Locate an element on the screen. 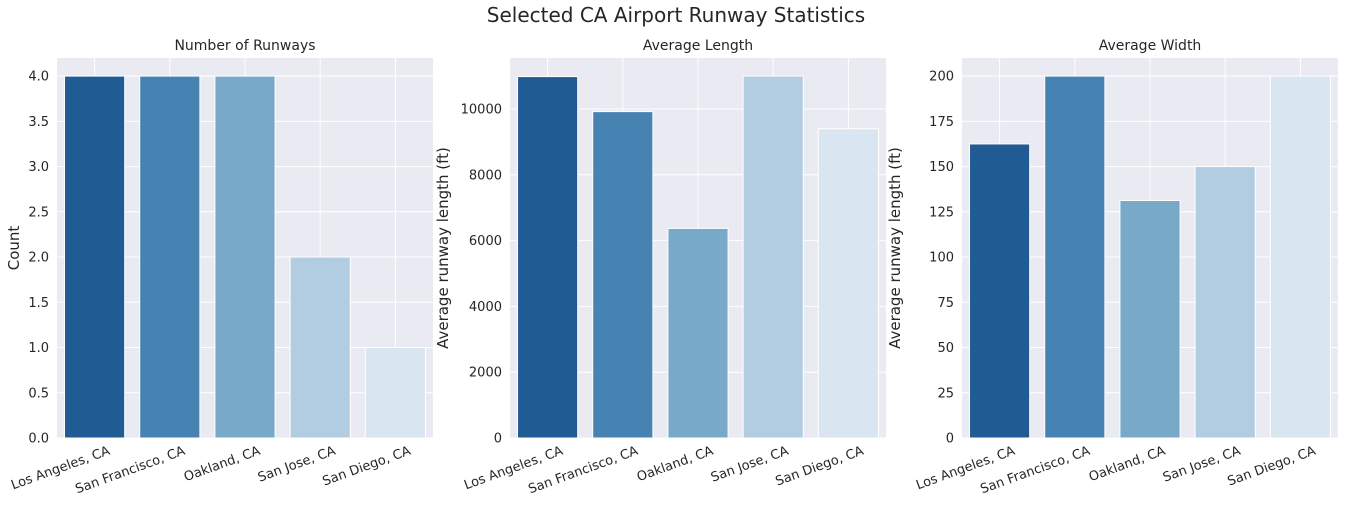 Image resolution: width=1352 pixels, height=523 pixels. subplot-title: Average Width is located at coordinates (1150, 46).